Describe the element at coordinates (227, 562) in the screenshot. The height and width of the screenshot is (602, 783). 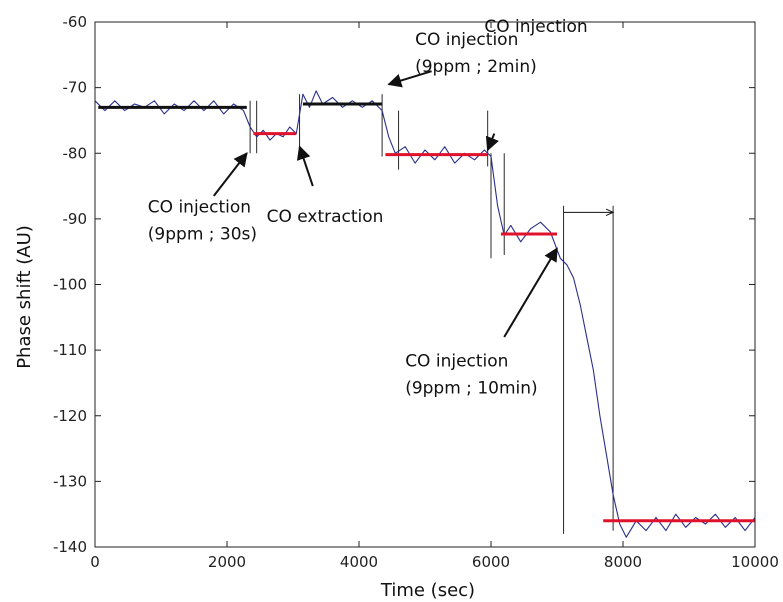
I see `x-tick-label: 2000` at that location.